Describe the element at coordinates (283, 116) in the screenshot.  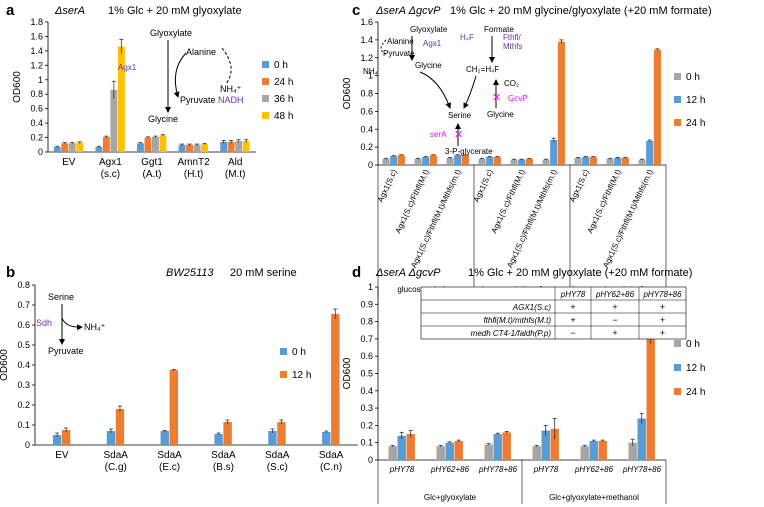
I see `legend-label: 48 h` at that location.